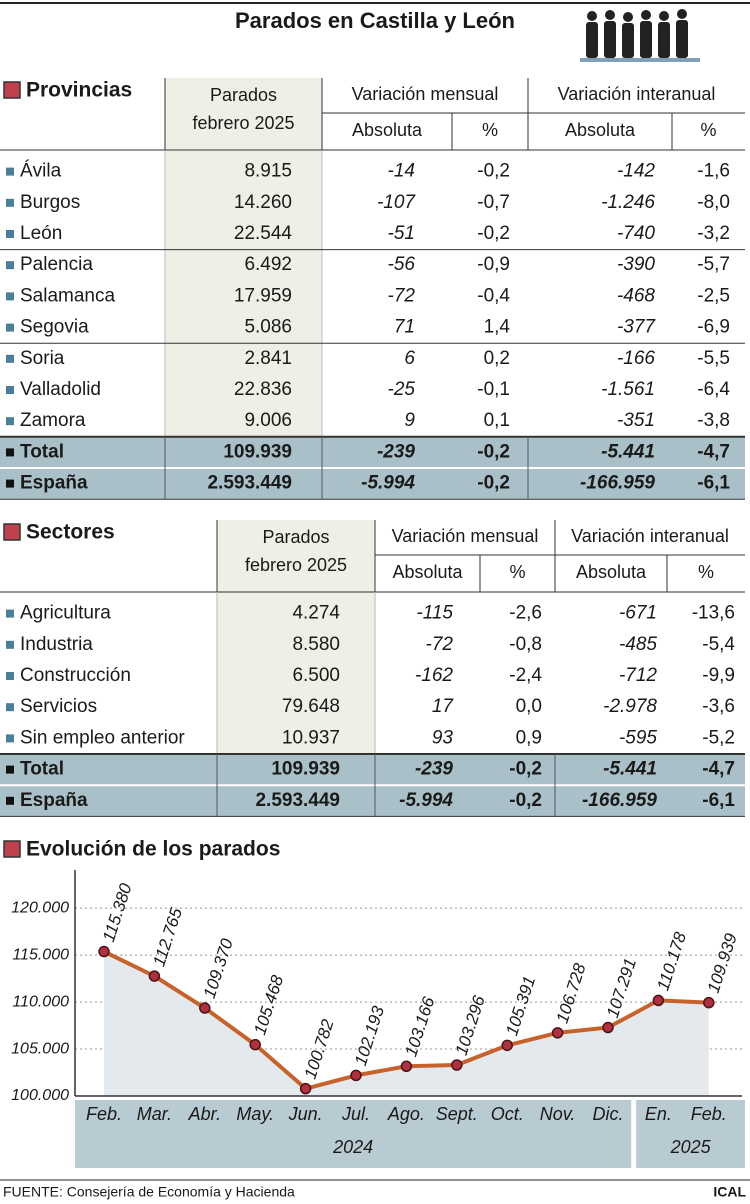 The width and height of the screenshot is (750, 1204). I want to click on cell: -6,4, so click(713, 389).